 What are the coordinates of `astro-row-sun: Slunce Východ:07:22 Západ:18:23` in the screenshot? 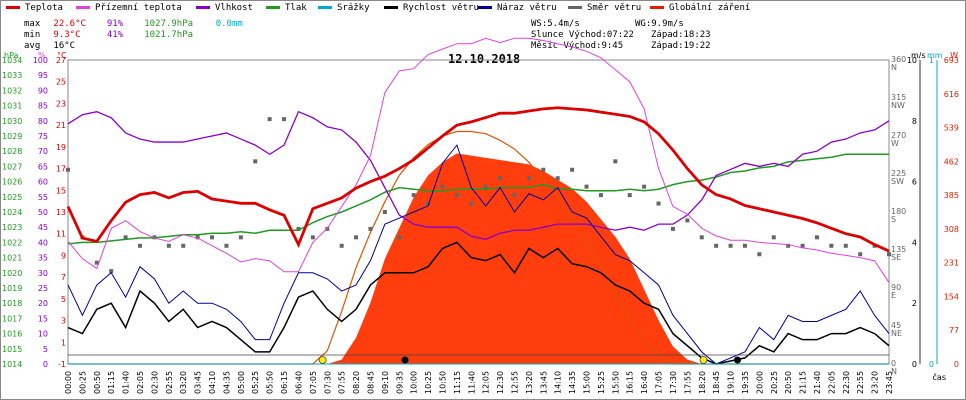 It's located at (621, 35).